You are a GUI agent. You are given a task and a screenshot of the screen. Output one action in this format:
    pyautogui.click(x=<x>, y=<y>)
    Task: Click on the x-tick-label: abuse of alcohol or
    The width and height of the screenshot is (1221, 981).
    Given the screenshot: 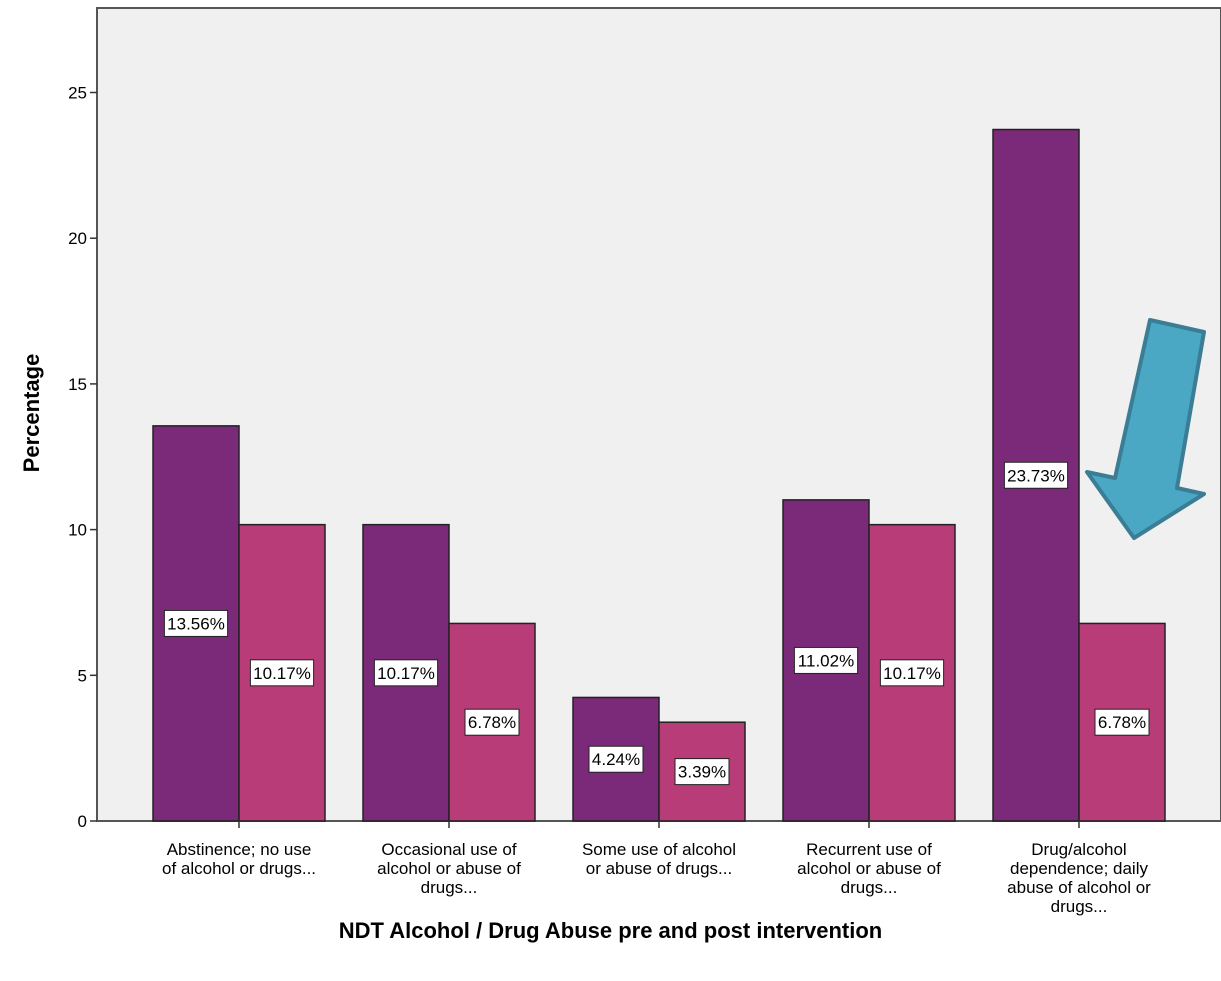 What is the action you would take?
    pyautogui.click(x=1079, y=887)
    